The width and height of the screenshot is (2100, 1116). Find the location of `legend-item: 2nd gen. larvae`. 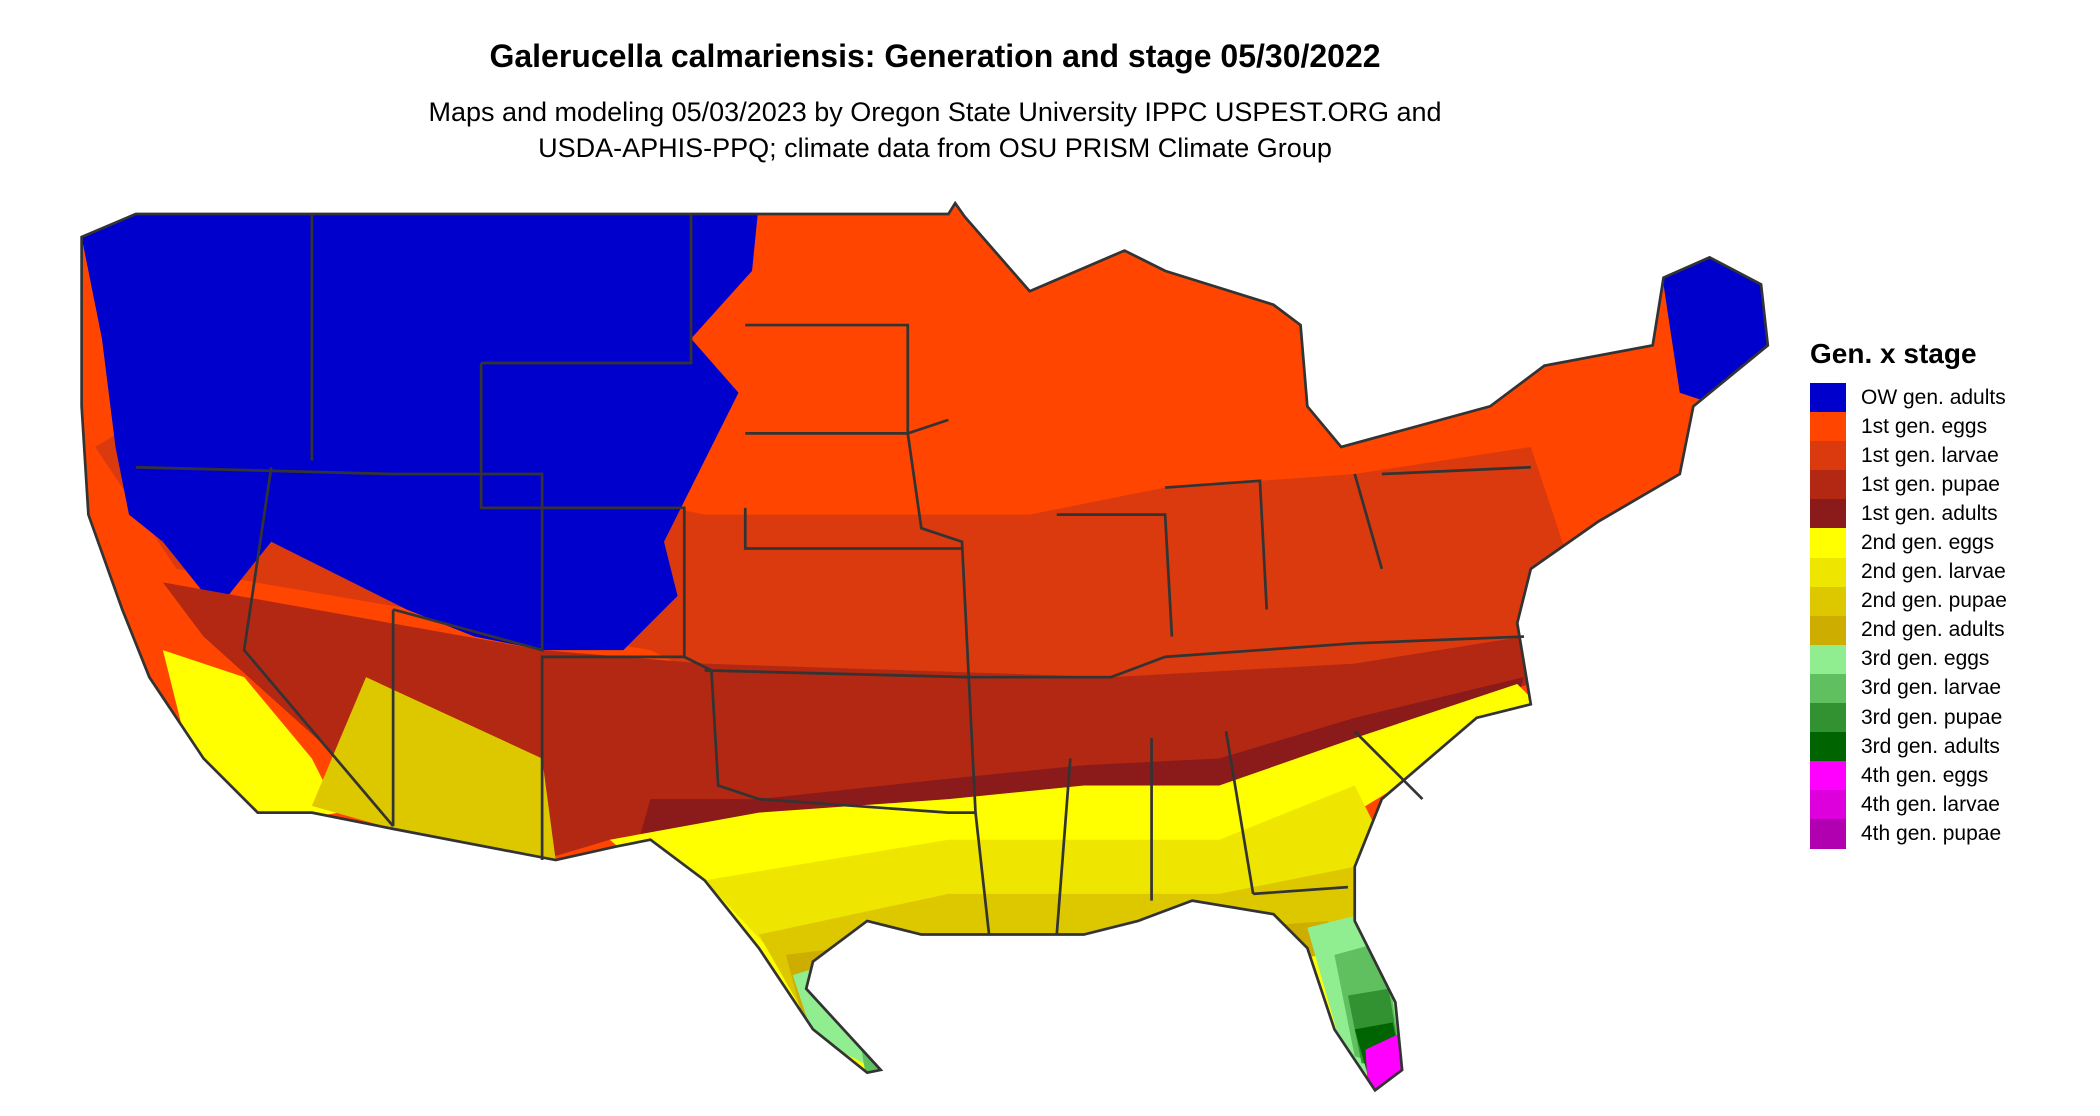

legend-item: 2nd gen. larvae is located at coordinates (1908, 572).